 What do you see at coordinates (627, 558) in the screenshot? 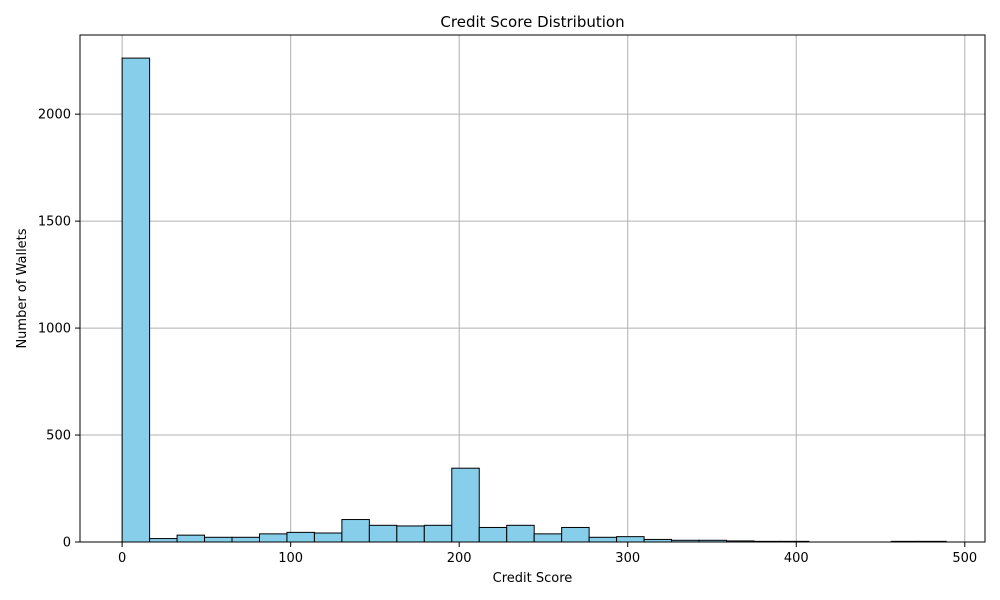
I see `x-tick-label: 300` at bounding box center [627, 558].